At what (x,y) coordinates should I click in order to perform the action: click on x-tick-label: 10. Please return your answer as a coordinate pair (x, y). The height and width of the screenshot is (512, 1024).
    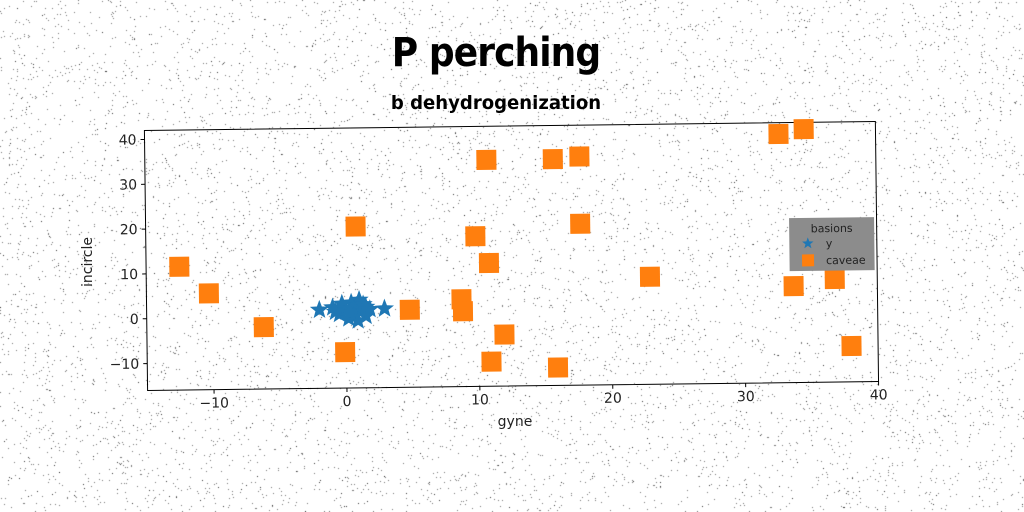
    Looking at the image, I should click on (480, 400).